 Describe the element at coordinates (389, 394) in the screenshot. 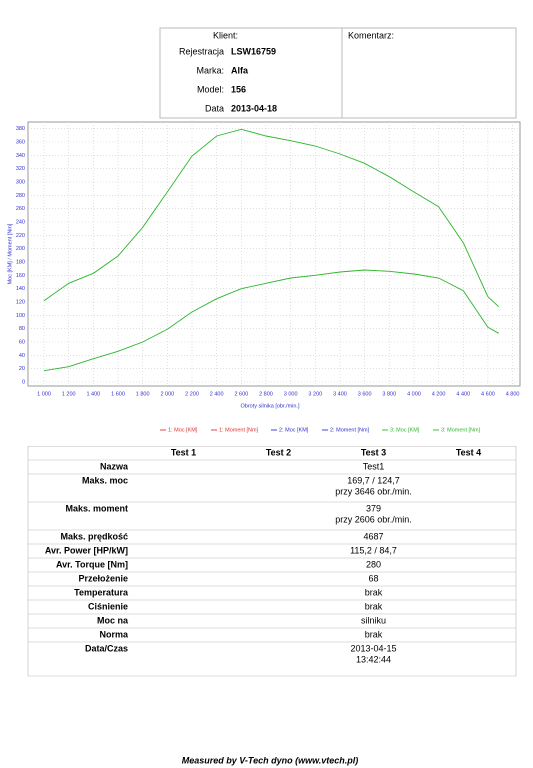

I see `x-tick-label: 3 800` at that location.